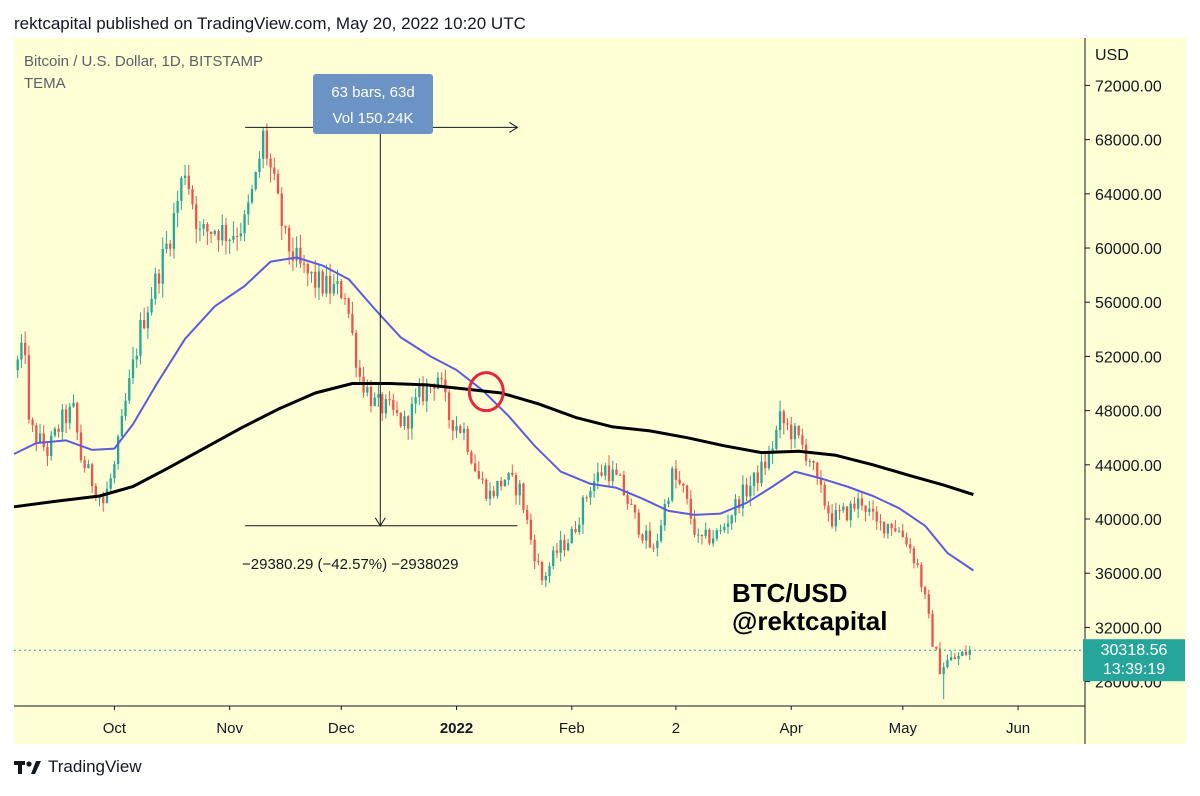 This screenshot has width=1200, height=796. Describe the element at coordinates (1128, 357) in the screenshot. I see `y-tick-label: 52000.00` at that location.